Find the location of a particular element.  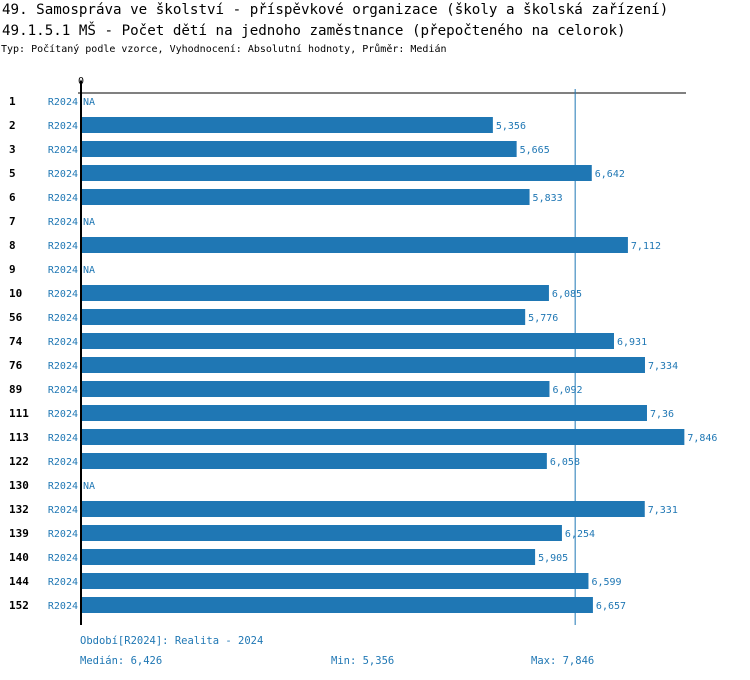

data-label: 6,085 is located at coordinates (567, 294).